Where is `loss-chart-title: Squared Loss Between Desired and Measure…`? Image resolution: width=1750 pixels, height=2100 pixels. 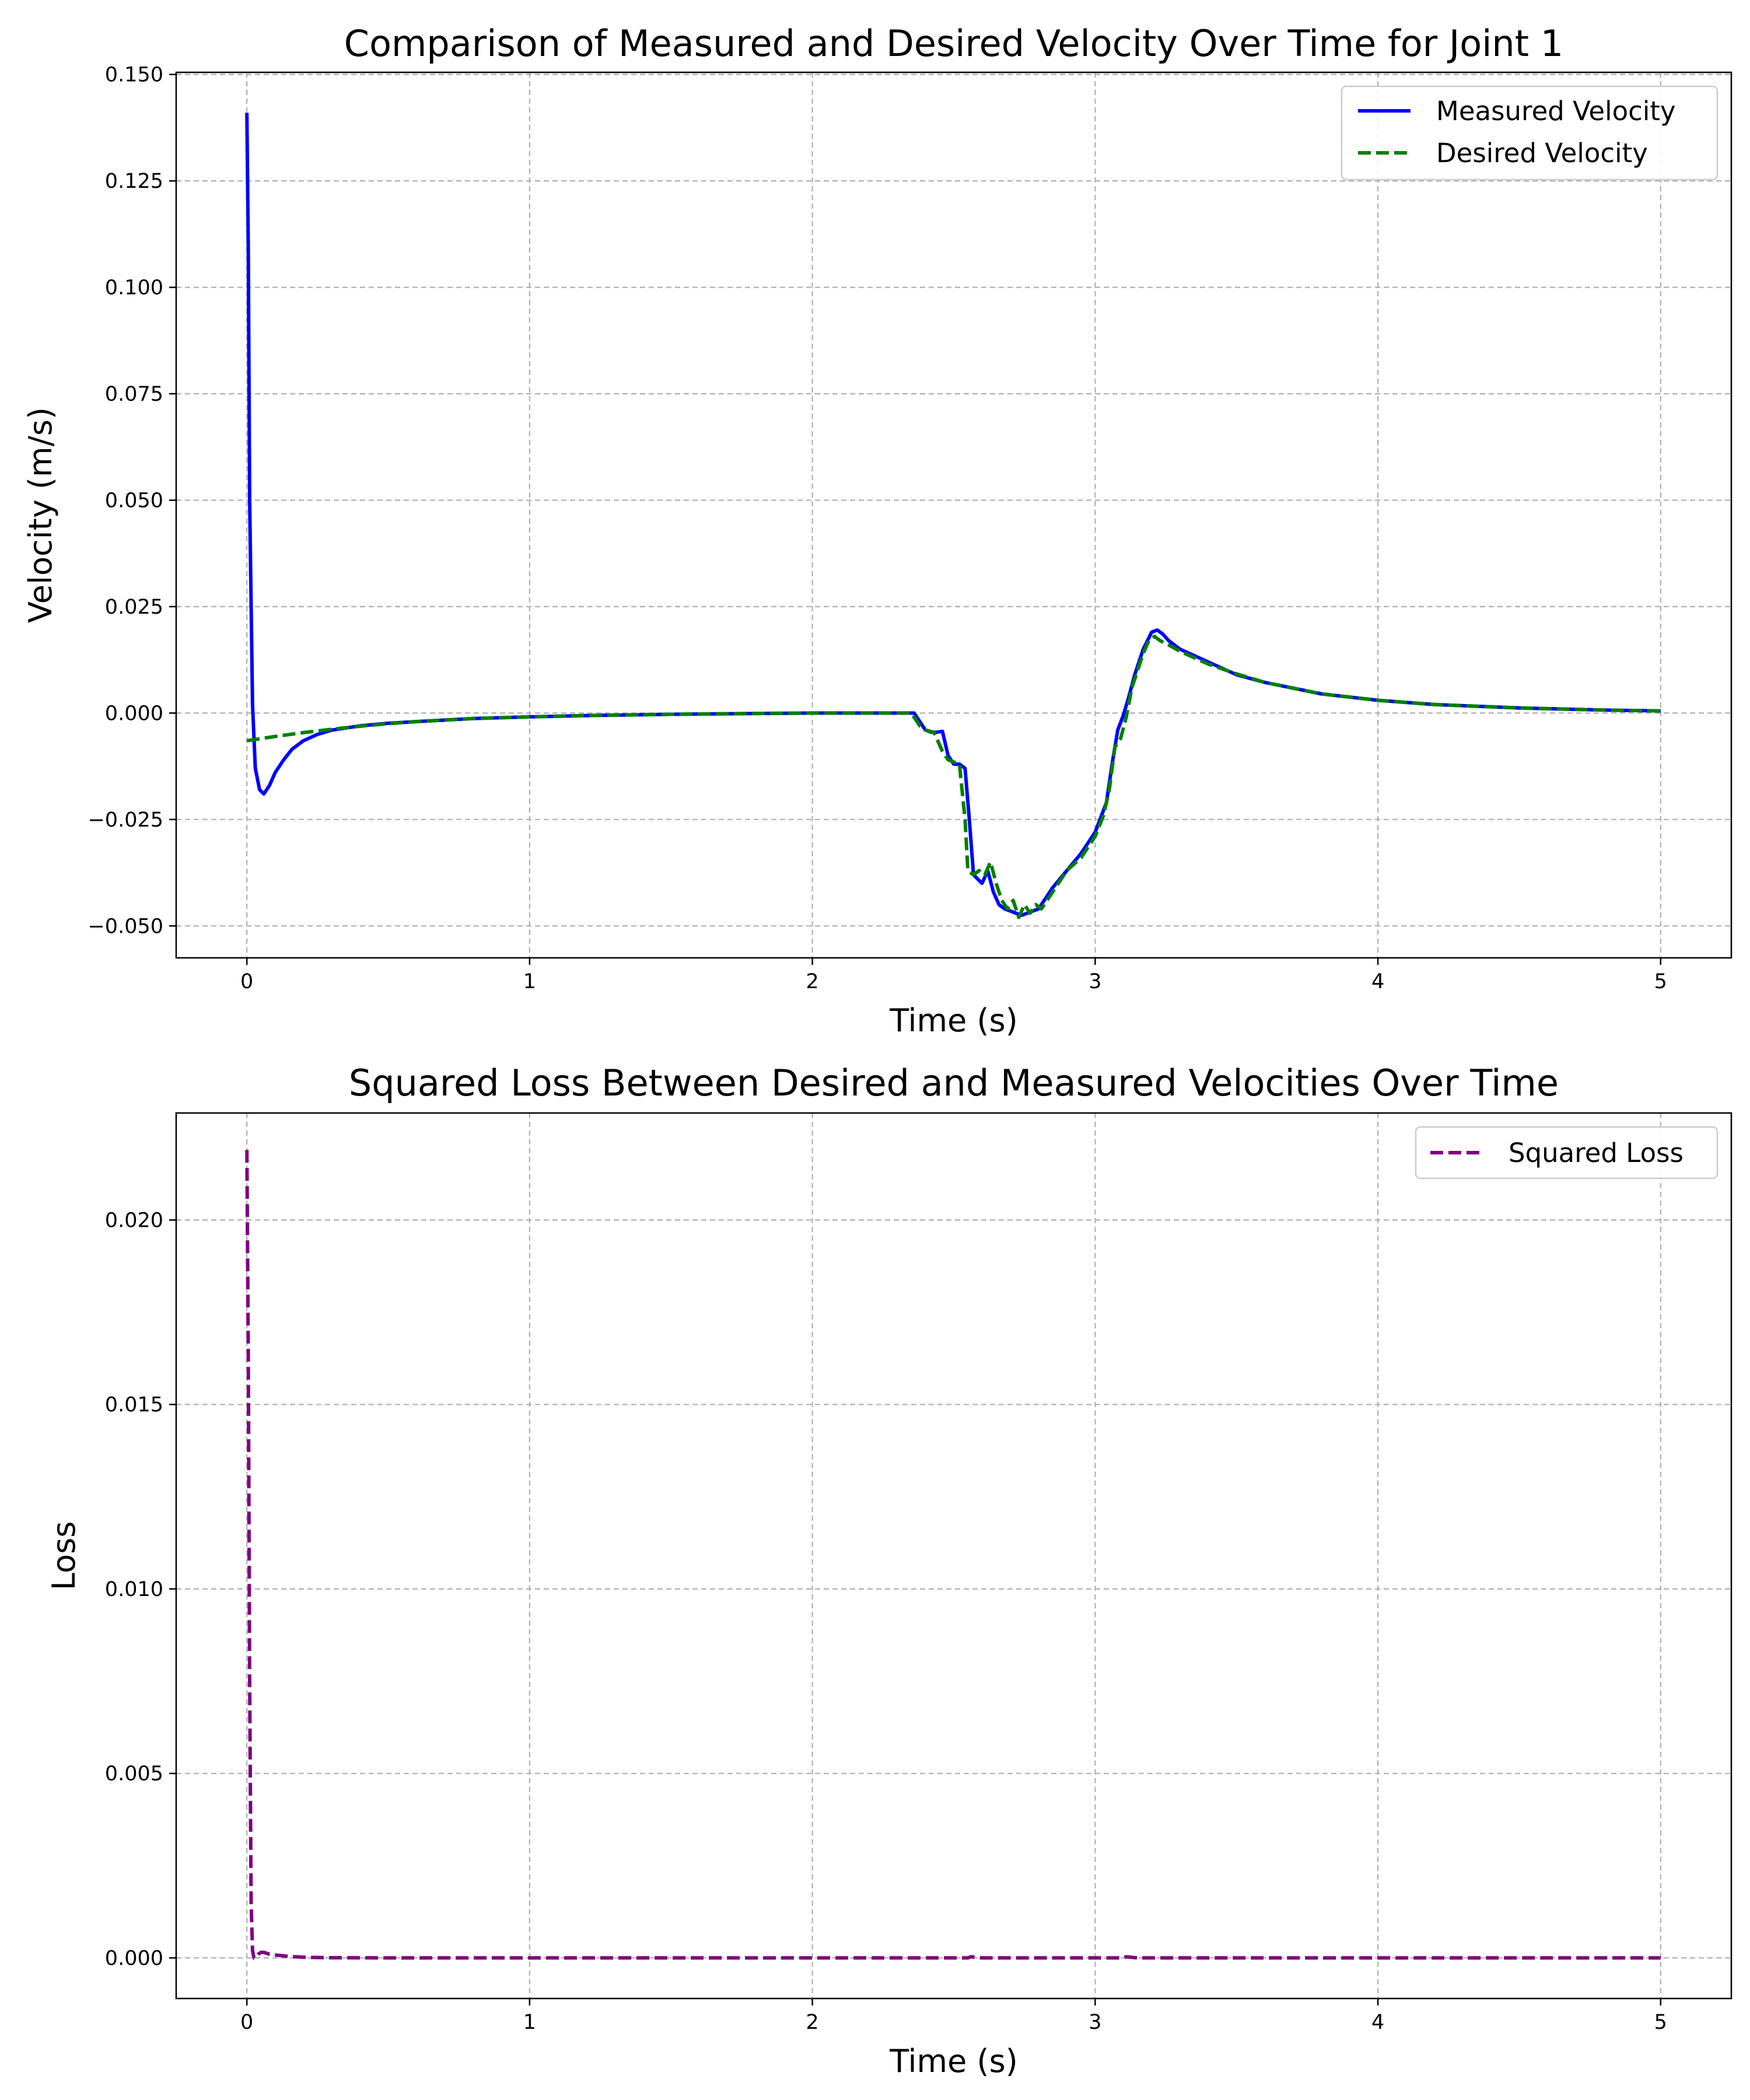
loss-chart-title: Squared Loss Between Desired and Measure… is located at coordinates (954, 1083).